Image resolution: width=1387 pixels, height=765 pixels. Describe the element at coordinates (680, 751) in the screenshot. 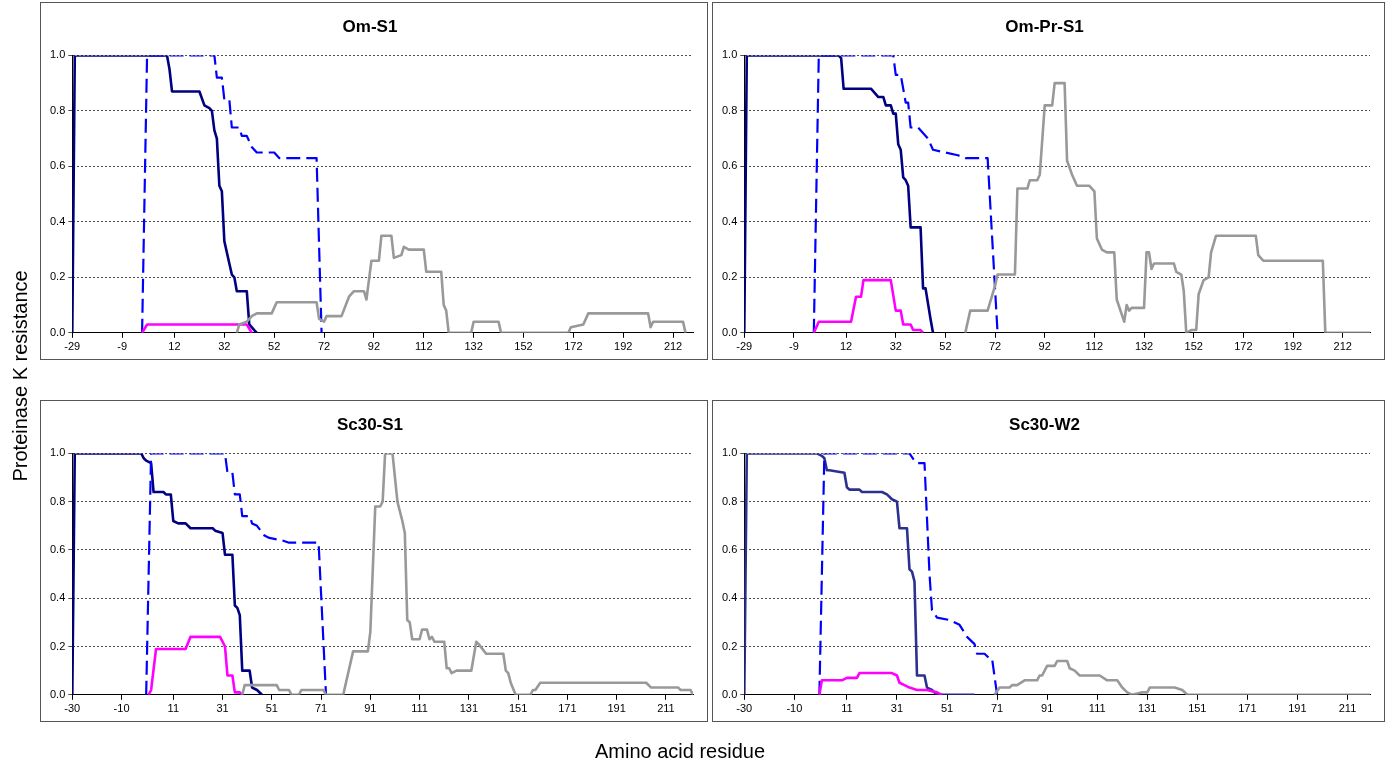

I see `x-axis-title: Amino acid residue` at that location.